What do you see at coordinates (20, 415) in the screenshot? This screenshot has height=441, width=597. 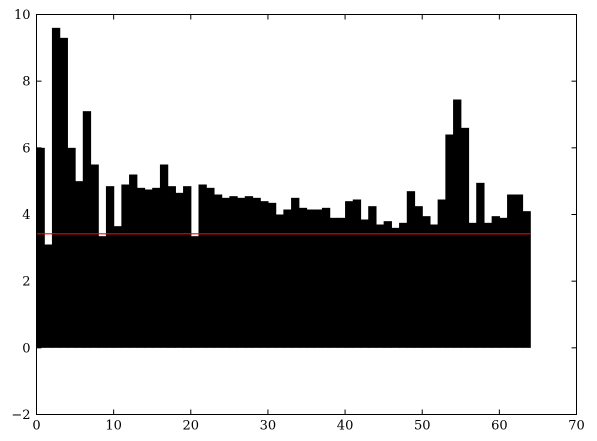 I see `y-tick-label: −2` at bounding box center [20, 415].